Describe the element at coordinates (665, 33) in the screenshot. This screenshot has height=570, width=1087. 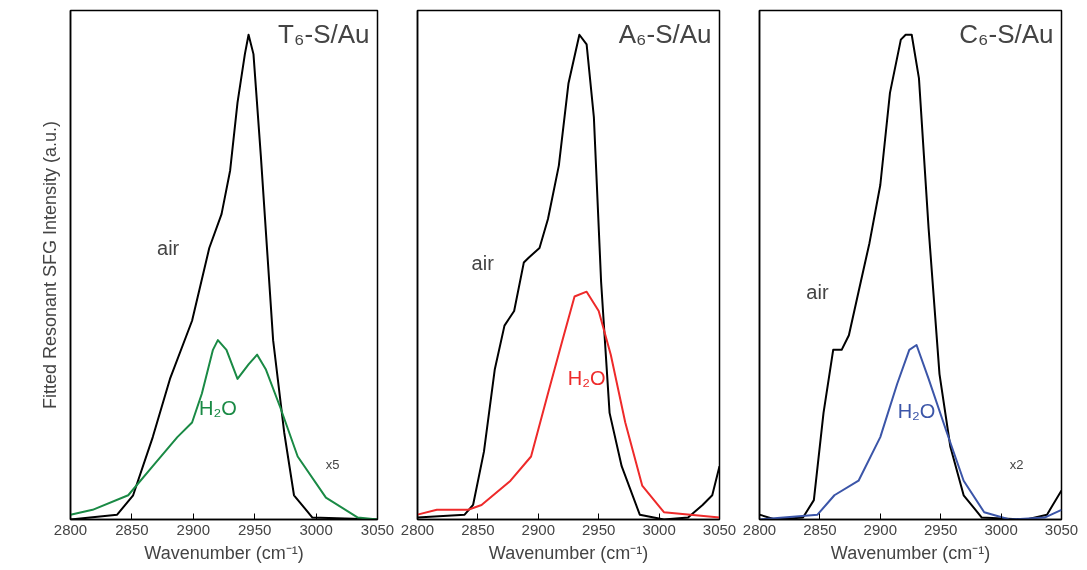
I see `chart-title: A₆-S/Au` at that location.